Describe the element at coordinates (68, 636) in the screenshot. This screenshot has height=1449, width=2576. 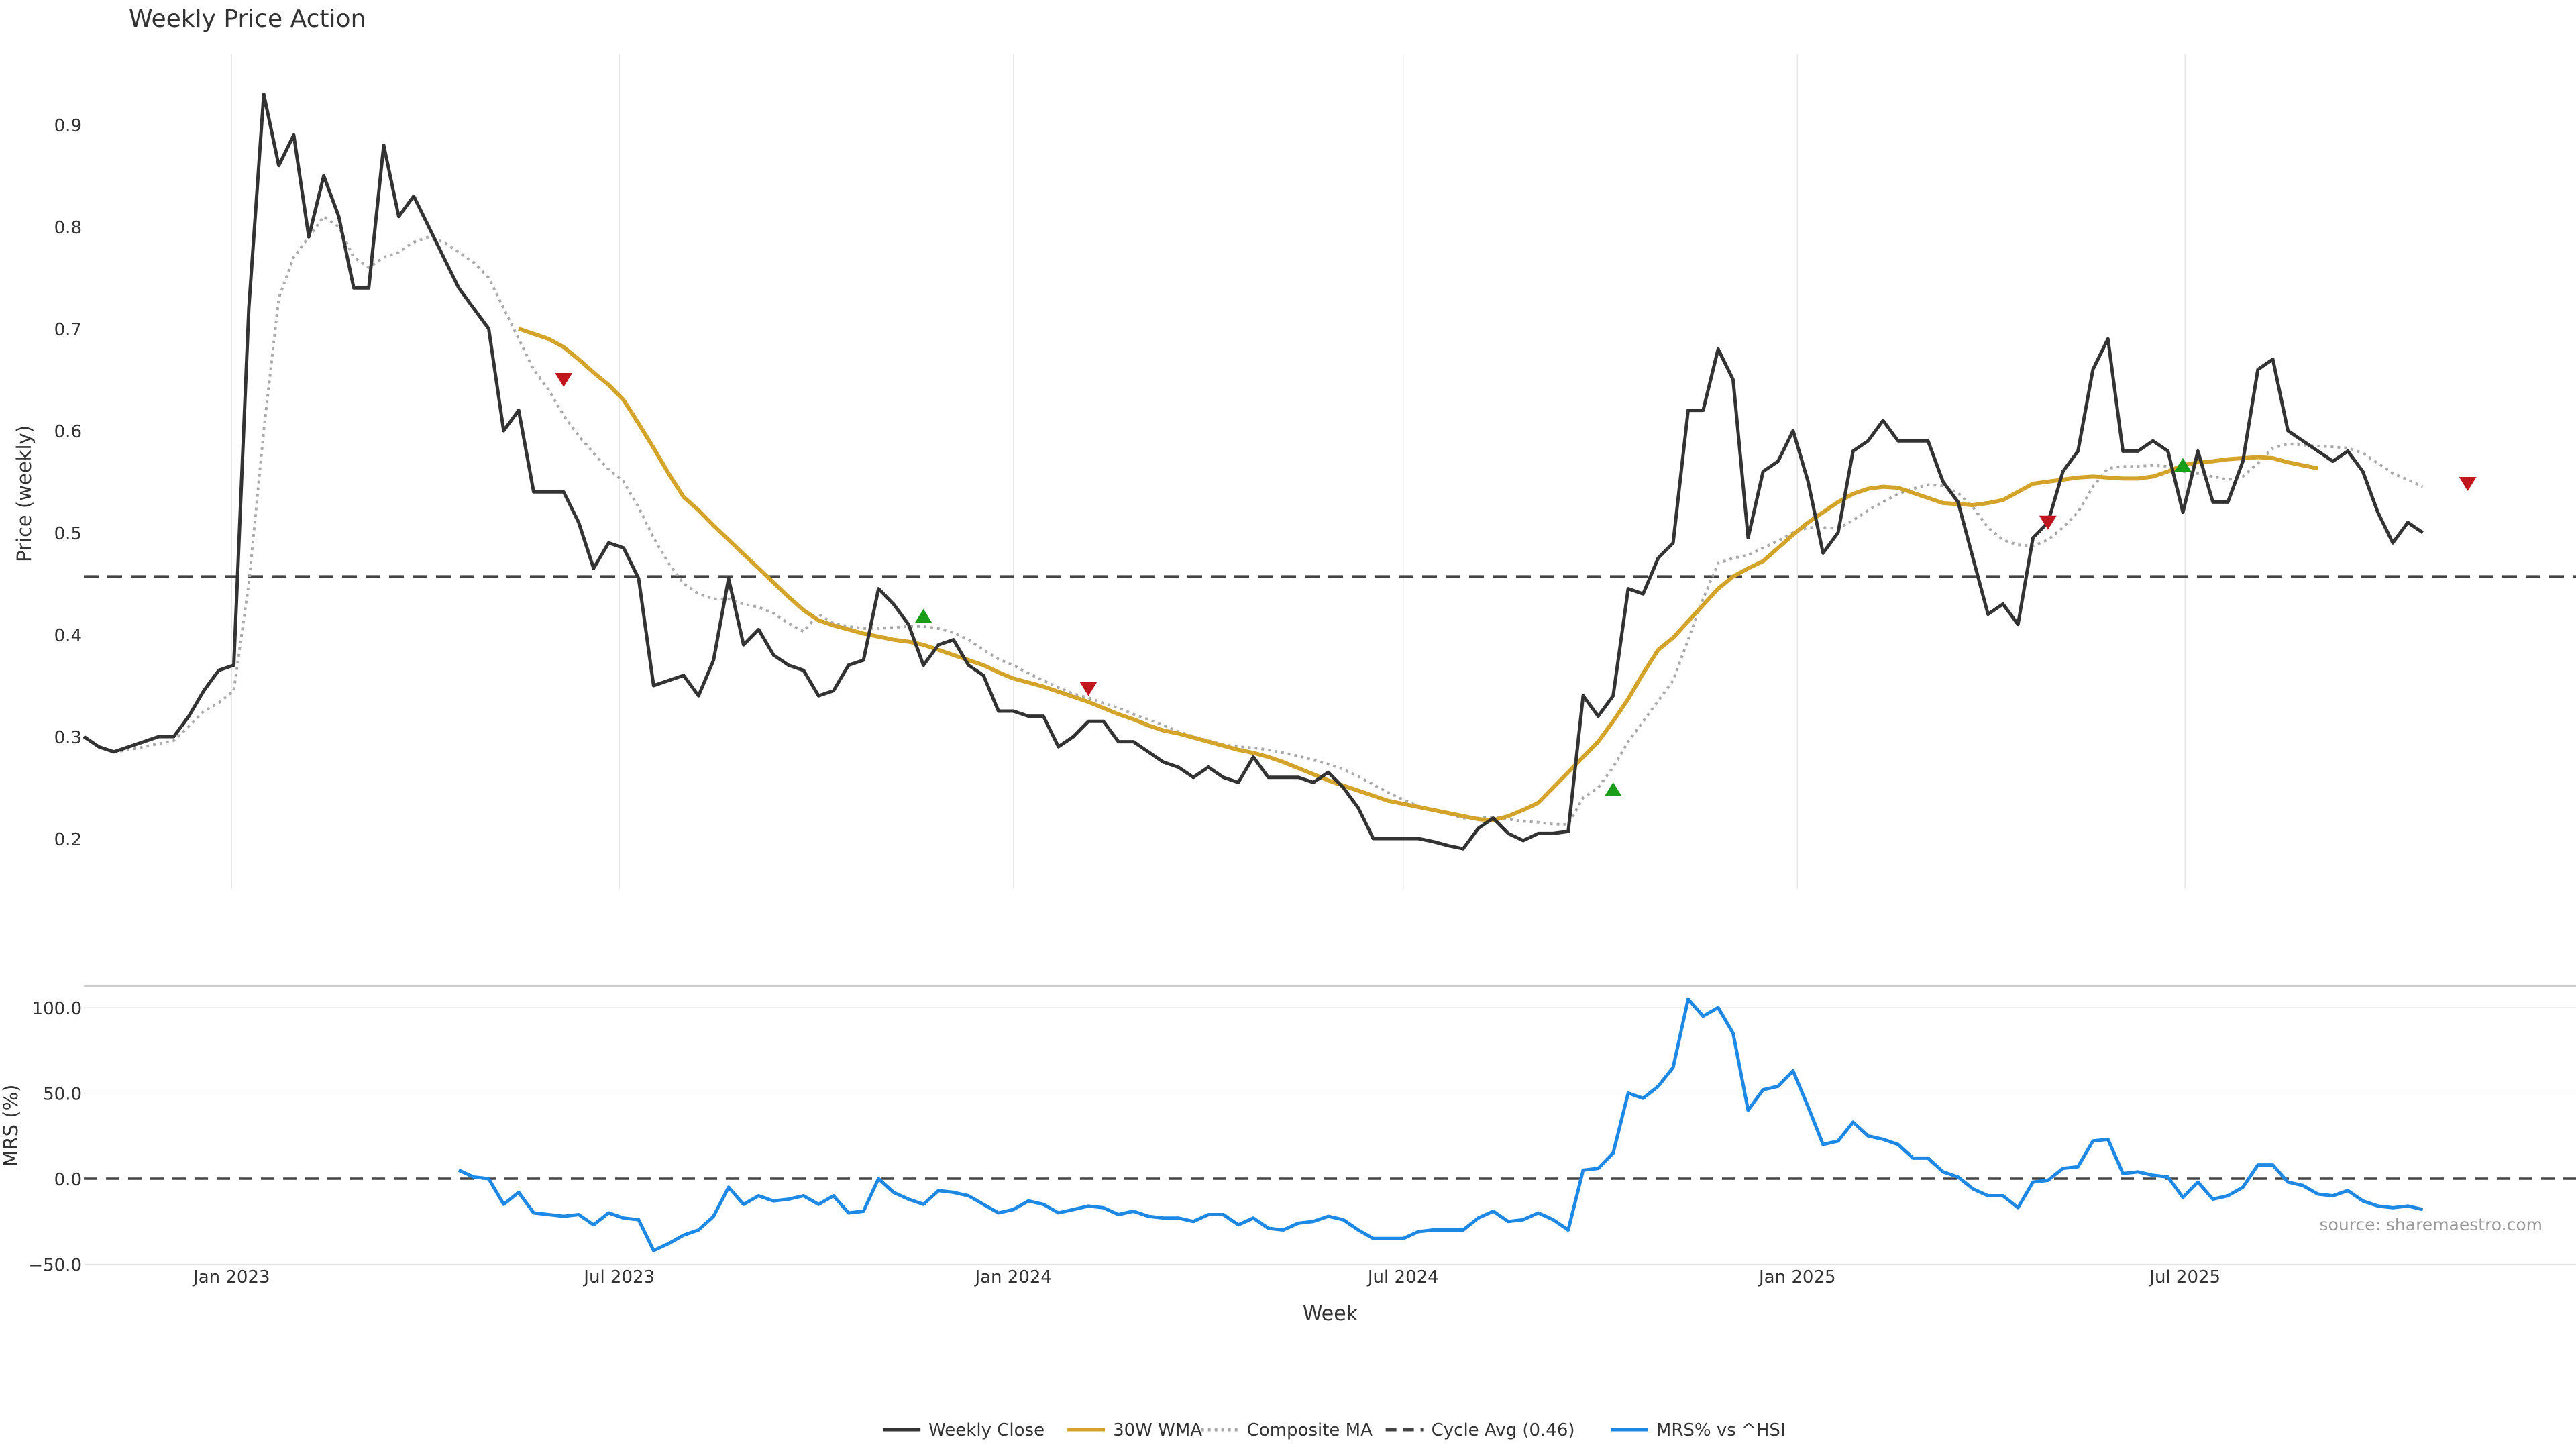
I see `price-y-tick-label: 0.4` at that location.